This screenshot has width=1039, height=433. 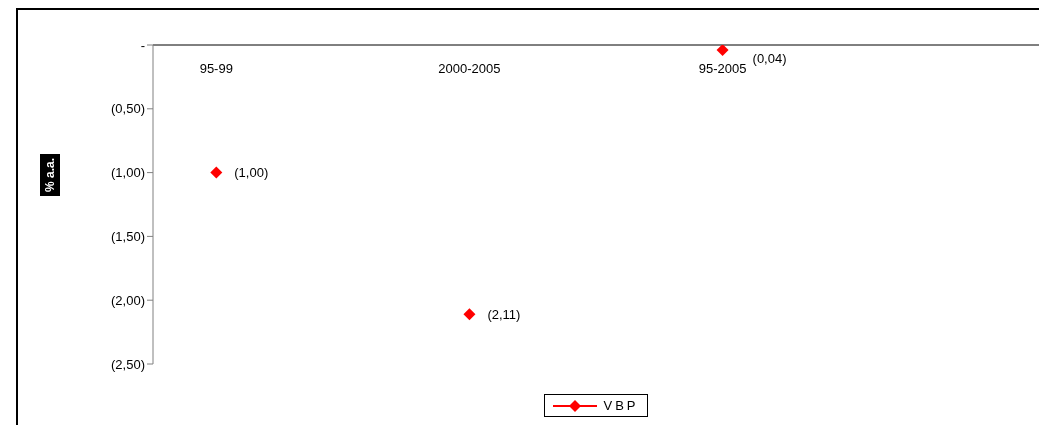 What do you see at coordinates (50, 175) in the screenshot?
I see `y-axis-title: % a.a.` at bounding box center [50, 175].